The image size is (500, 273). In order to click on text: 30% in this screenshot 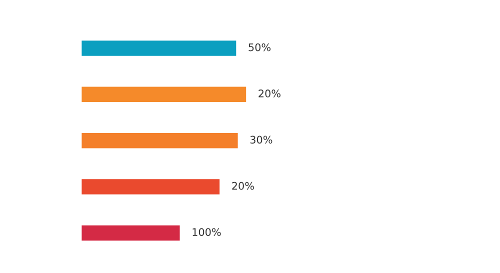, I will do `click(261, 140)`.